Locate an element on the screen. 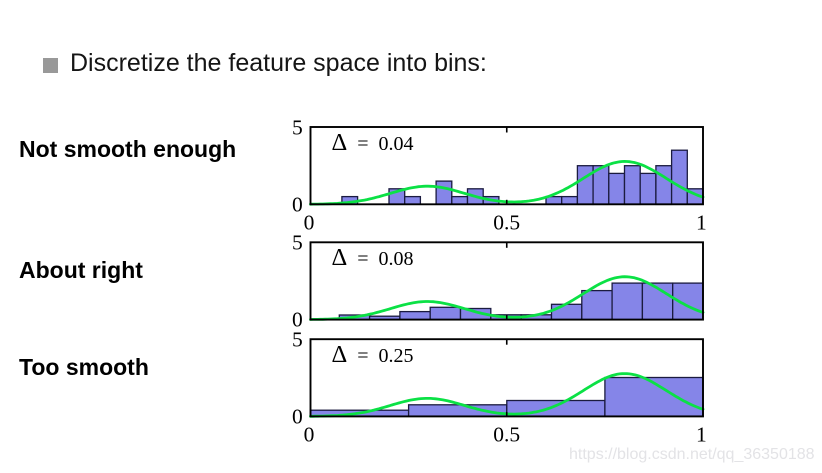  svg-text: Δ = 0.25 is located at coordinates (373, 354).